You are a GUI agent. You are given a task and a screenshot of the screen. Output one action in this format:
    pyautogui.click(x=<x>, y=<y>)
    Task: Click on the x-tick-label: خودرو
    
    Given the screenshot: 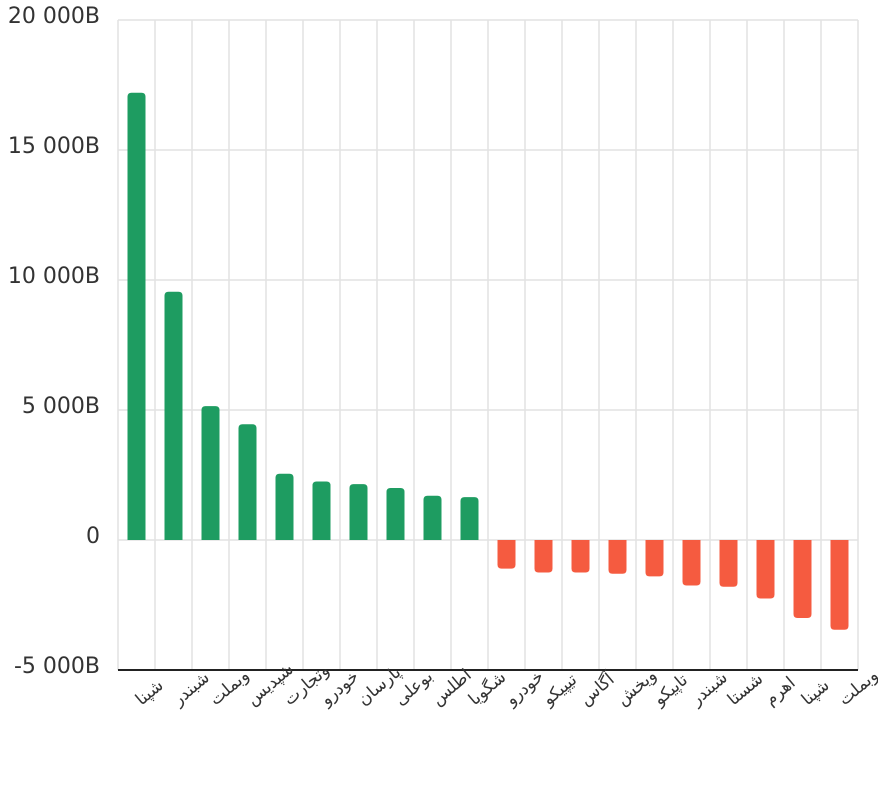 What is the action you would take?
    pyautogui.click(x=524, y=689)
    